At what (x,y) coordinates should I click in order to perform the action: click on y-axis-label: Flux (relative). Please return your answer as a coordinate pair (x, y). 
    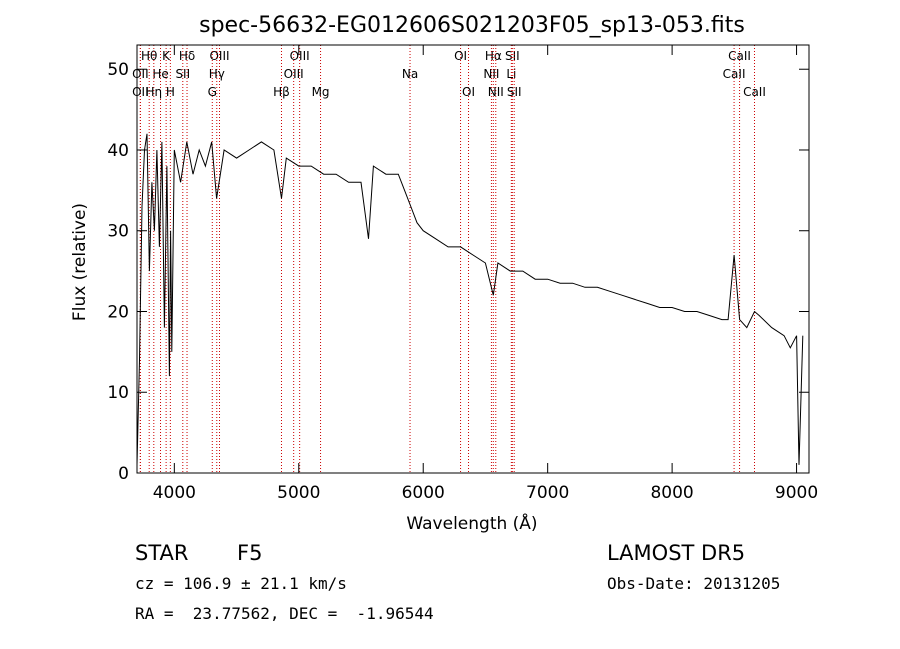
    Looking at the image, I should click on (80, 262).